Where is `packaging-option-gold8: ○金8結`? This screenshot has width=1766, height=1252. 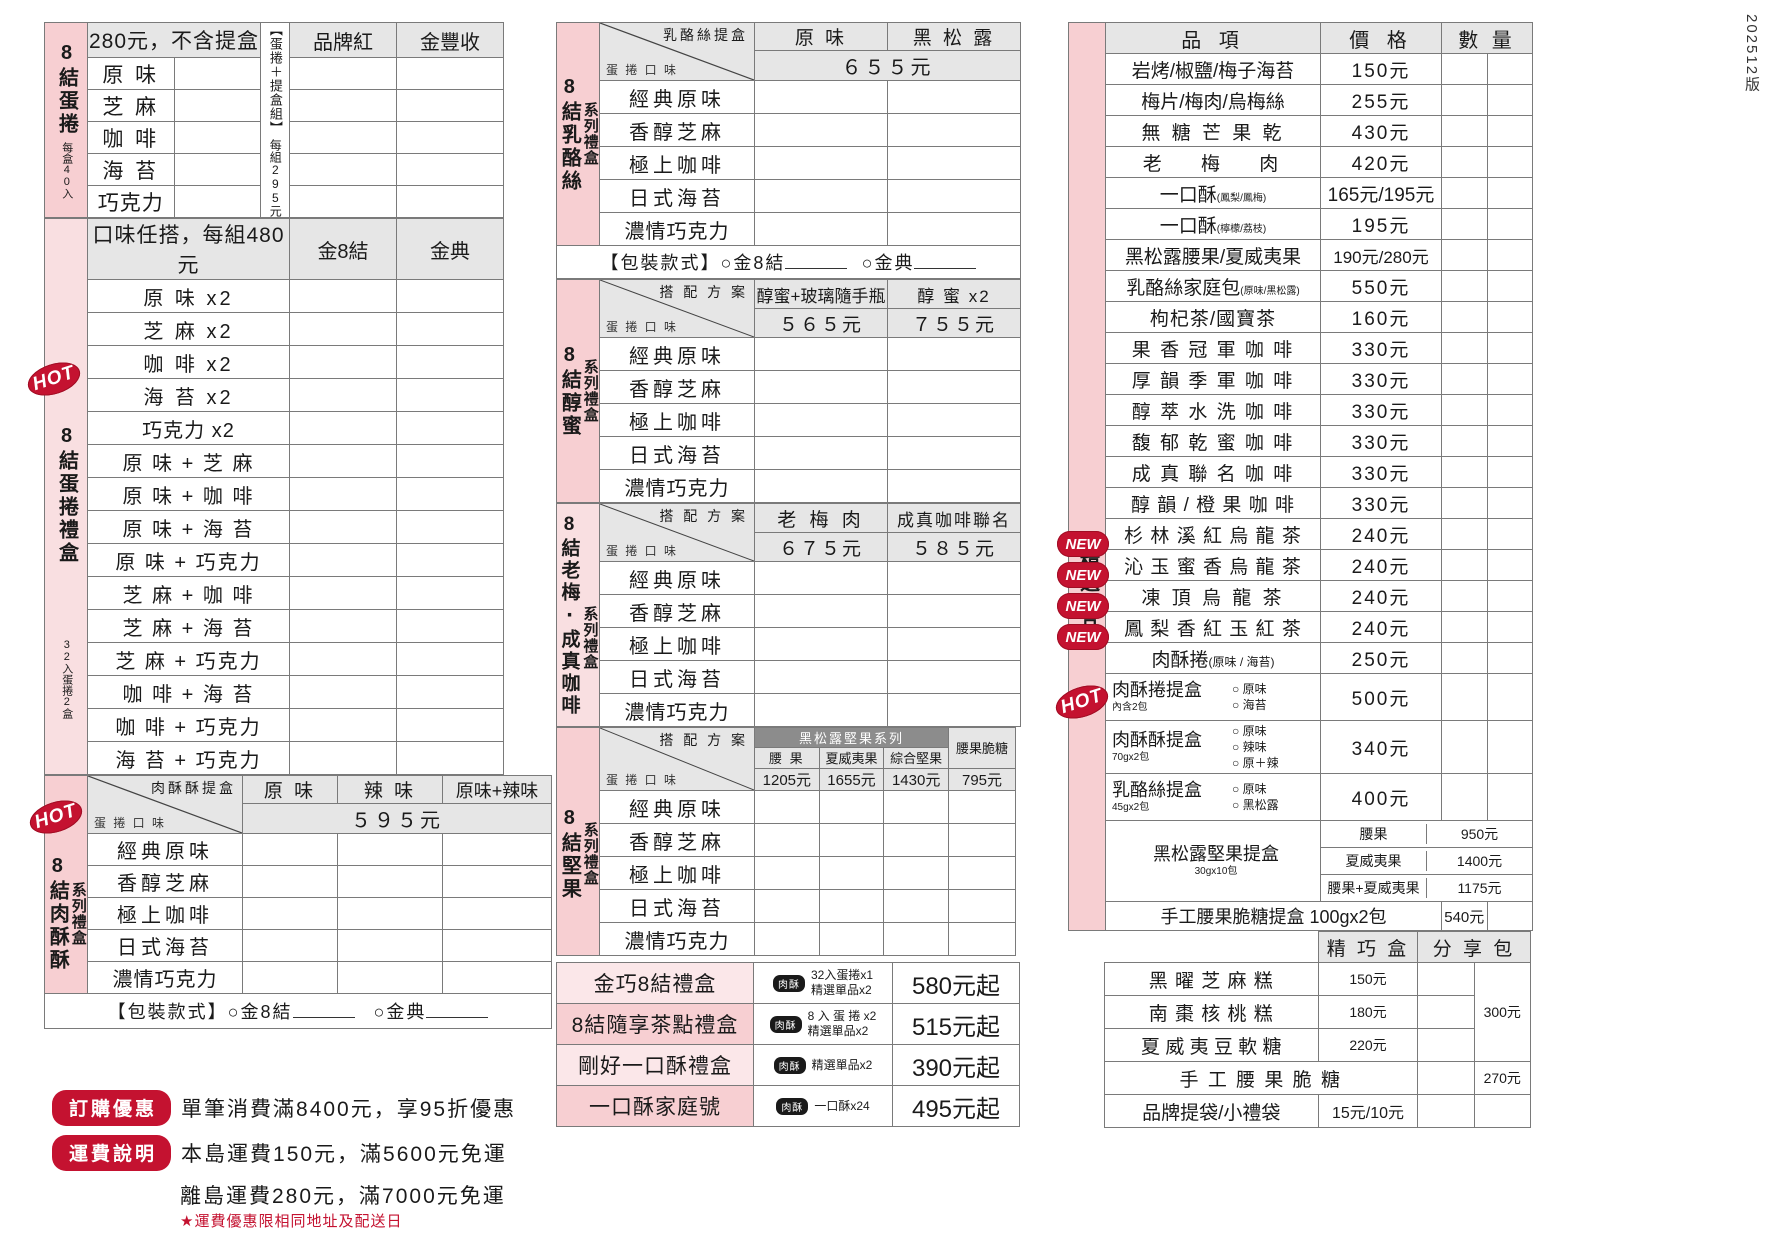
packaging-option-gold8: ○金8結 is located at coordinates (260, 1012).